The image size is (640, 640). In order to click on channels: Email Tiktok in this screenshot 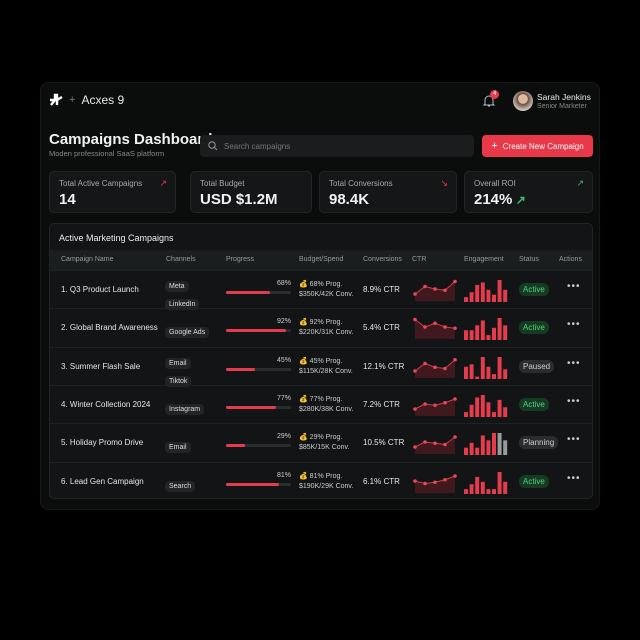, I will do `click(193, 370)`.